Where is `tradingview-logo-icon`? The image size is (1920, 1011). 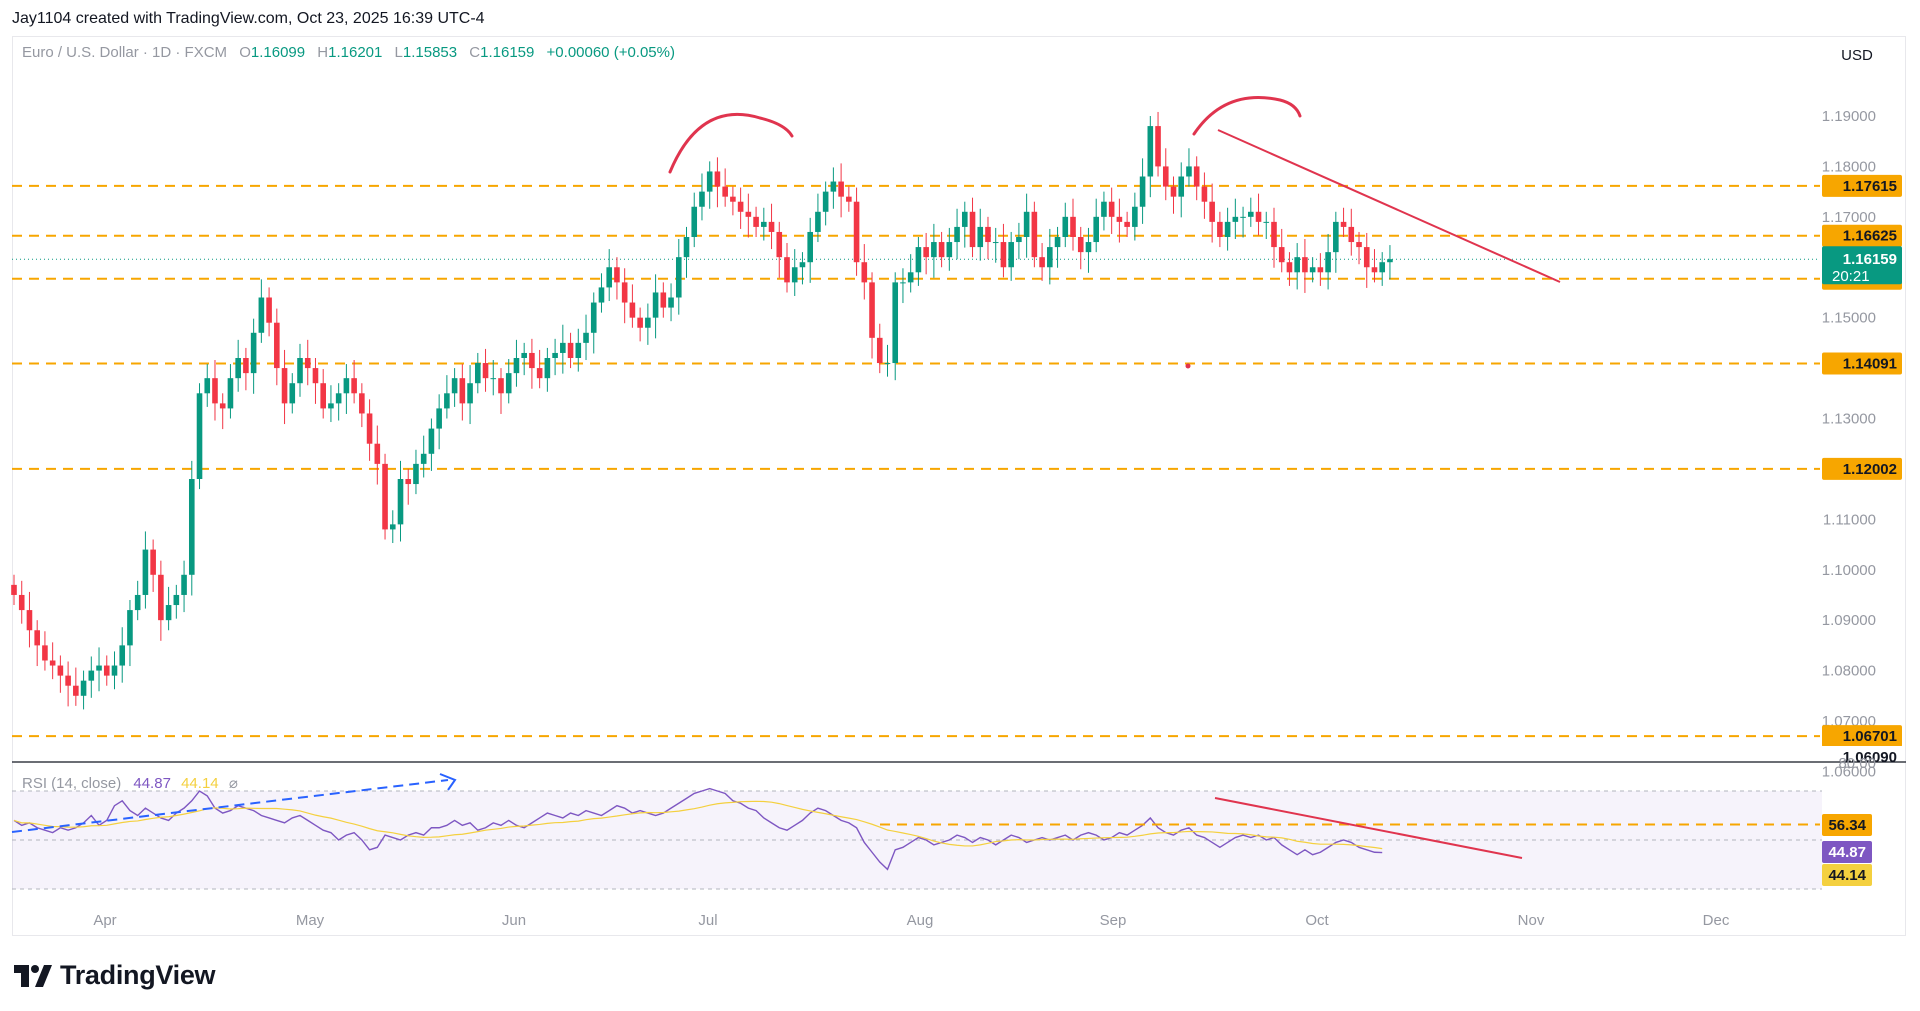 tradingview-logo-icon is located at coordinates (33, 975).